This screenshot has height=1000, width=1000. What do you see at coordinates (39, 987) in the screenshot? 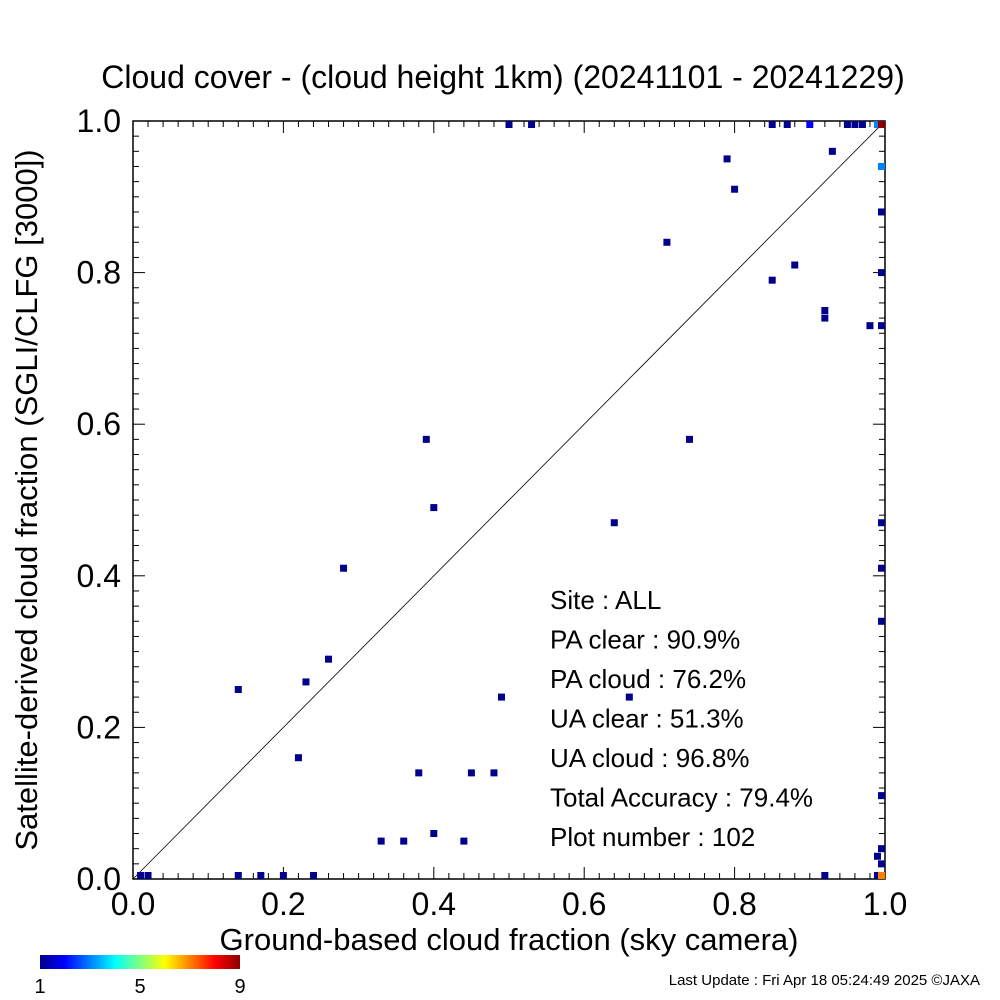
I see `colorbar-min-label: 1` at bounding box center [39, 987].